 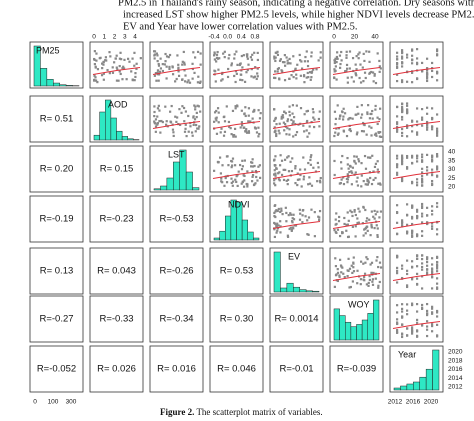 What do you see at coordinates (259, 412) in the screenshot?
I see `caption-text: The scatterplot matrix of variables.` at bounding box center [259, 412].